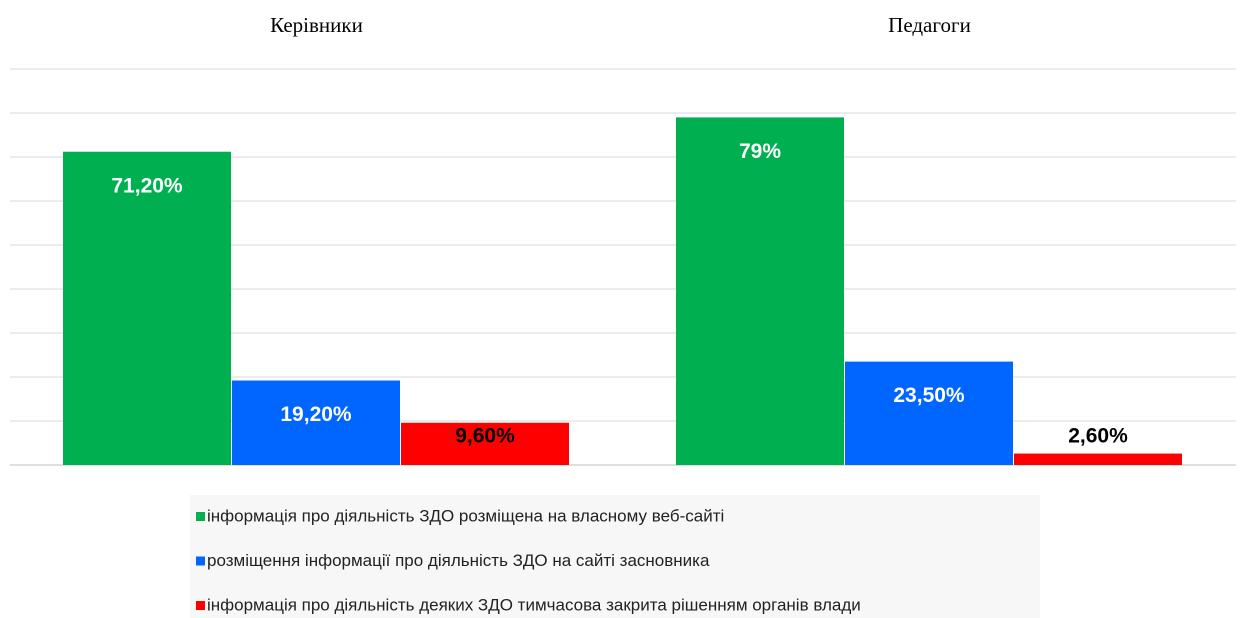 The image size is (1246, 618). What do you see at coordinates (929, 395) in the screenshot?
I see `data-label: 23,50%` at bounding box center [929, 395].